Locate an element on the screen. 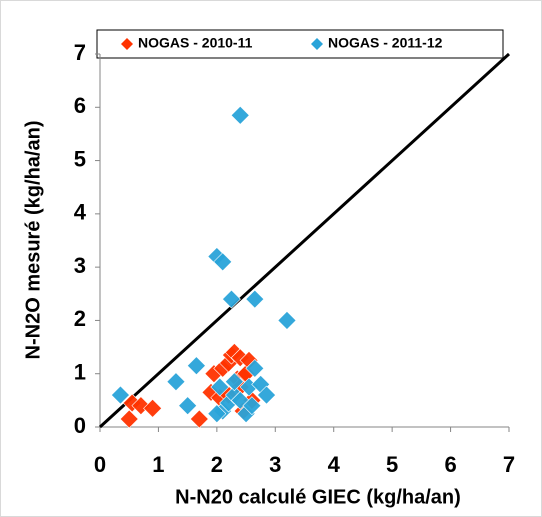 Image resolution: width=542 pixels, height=517 pixels. x-tick-label: 1 is located at coordinates (158, 464).